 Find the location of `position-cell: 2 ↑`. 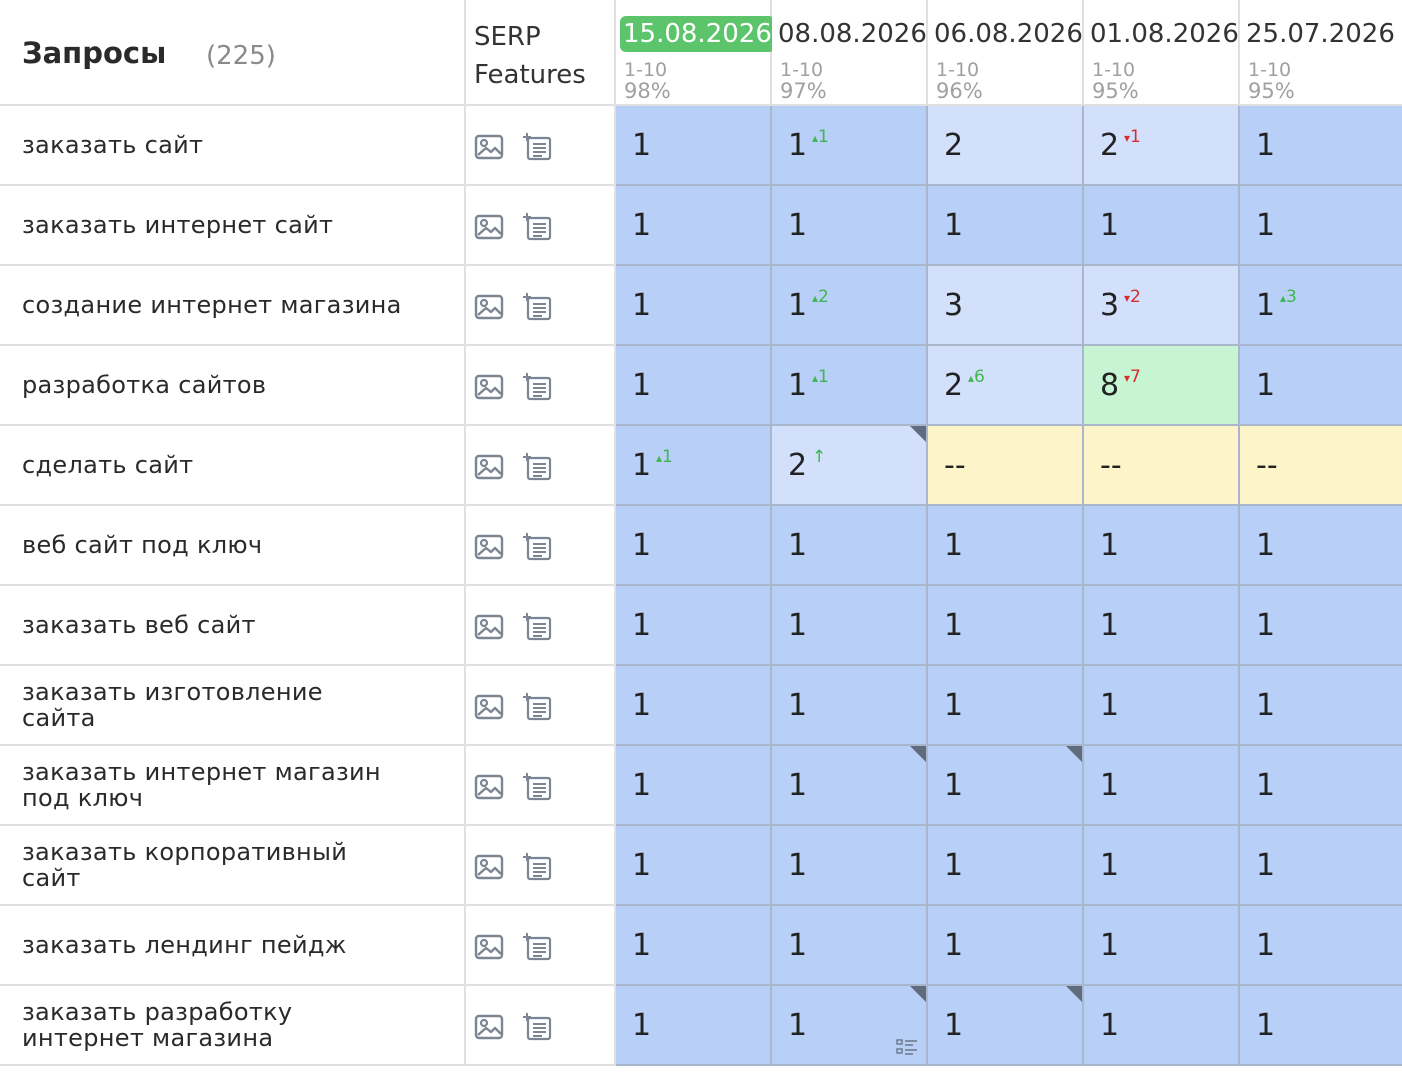

position-cell: 2 ↑ is located at coordinates (850, 466).